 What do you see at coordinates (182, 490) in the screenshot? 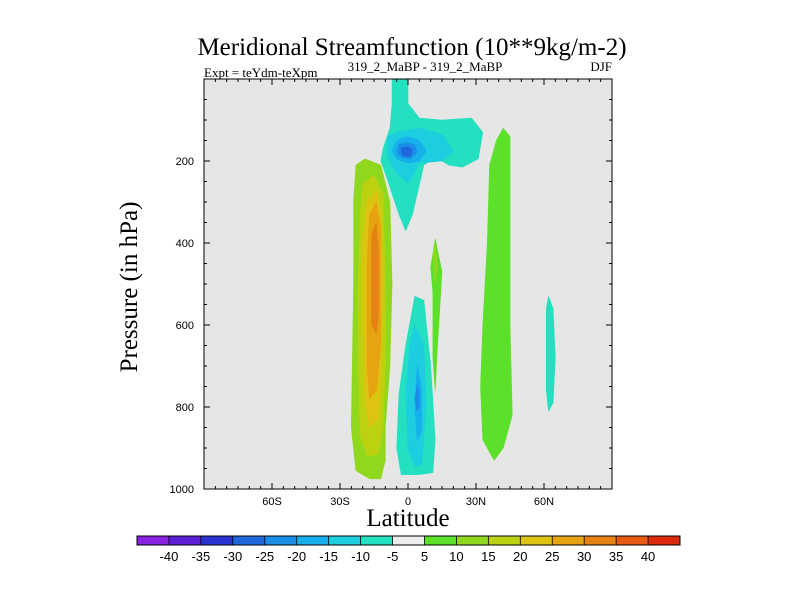
I see `y-tick-label: 1000` at bounding box center [182, 490].